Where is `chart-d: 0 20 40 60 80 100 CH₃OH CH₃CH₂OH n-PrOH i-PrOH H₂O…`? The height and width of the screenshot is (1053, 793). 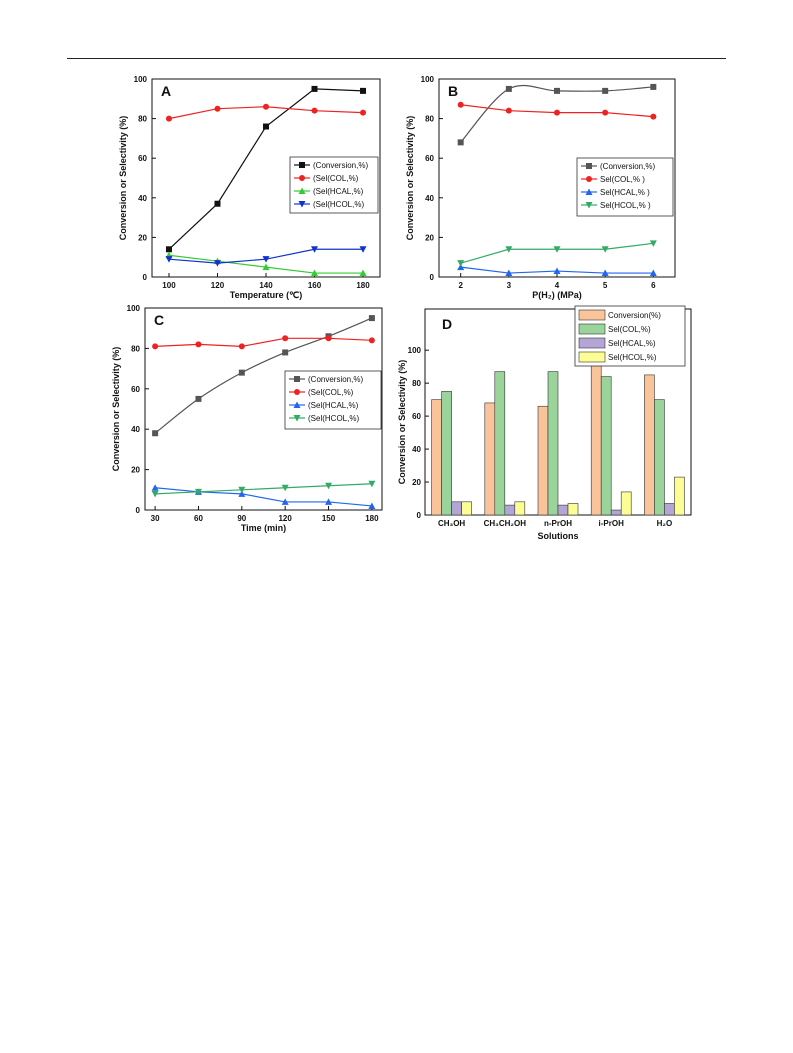 chart-d: 0 20 40 60 80 100 CH₃OH CH₃CH₂OH n-PrOH i-PrOH H₂O… is located at coordinates (544, 423).